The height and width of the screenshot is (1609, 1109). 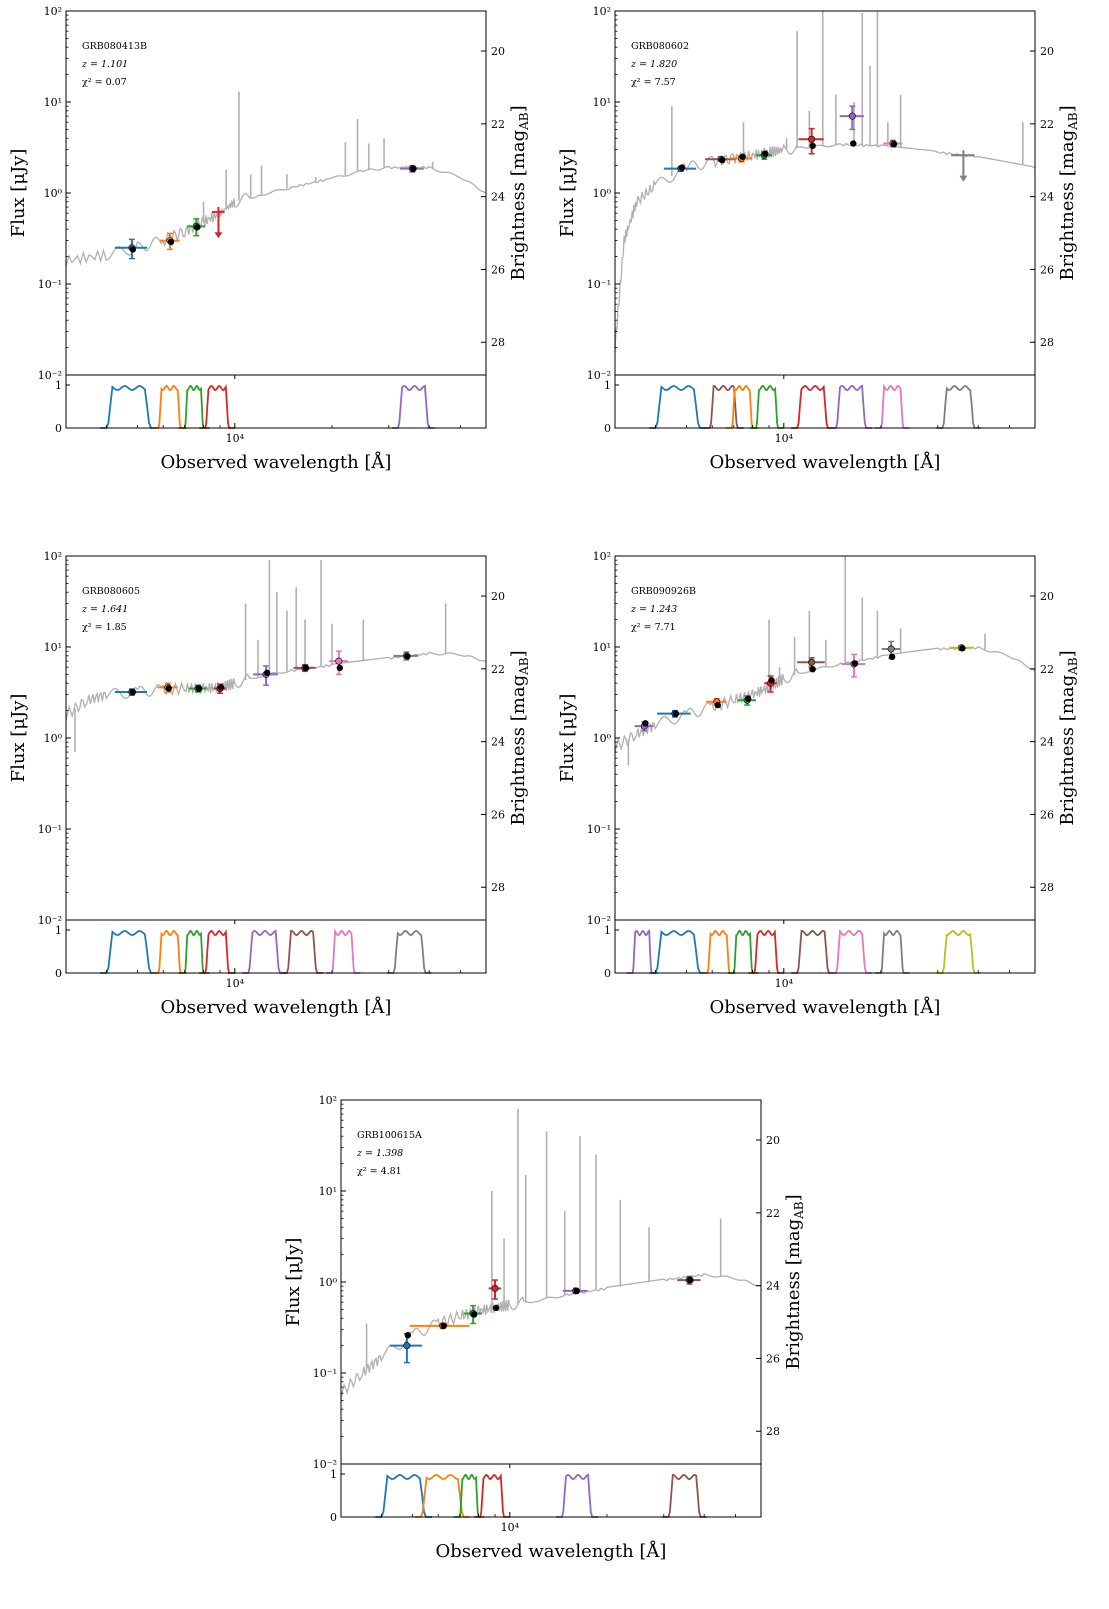 What do you see at coordinates (1047, 197) in the screenshot?
I see `mag-tick-label: 24` at bounding box center [1047, 197].